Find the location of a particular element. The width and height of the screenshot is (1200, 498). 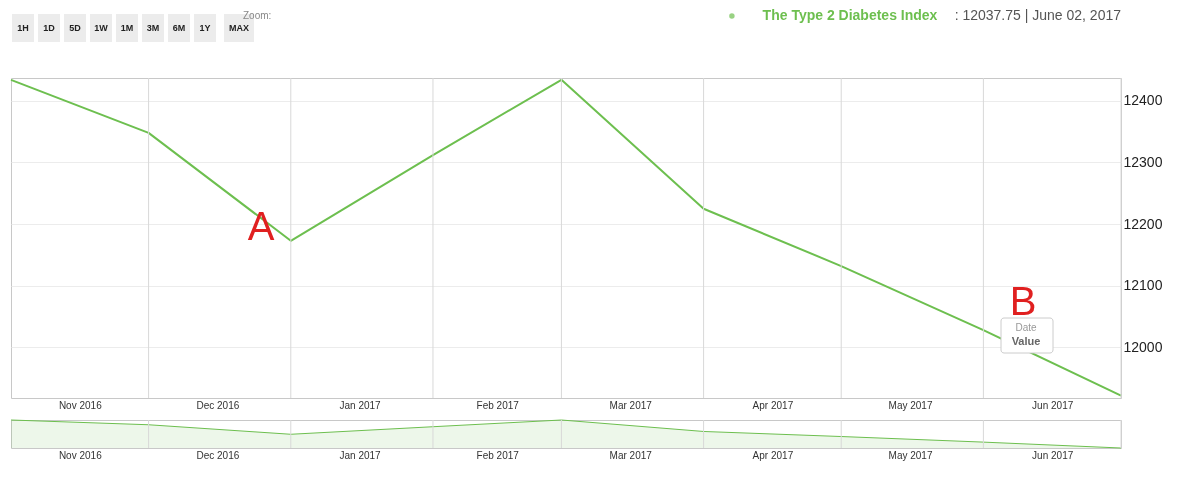

annotation: Date is located at coordinates (1026, 327).